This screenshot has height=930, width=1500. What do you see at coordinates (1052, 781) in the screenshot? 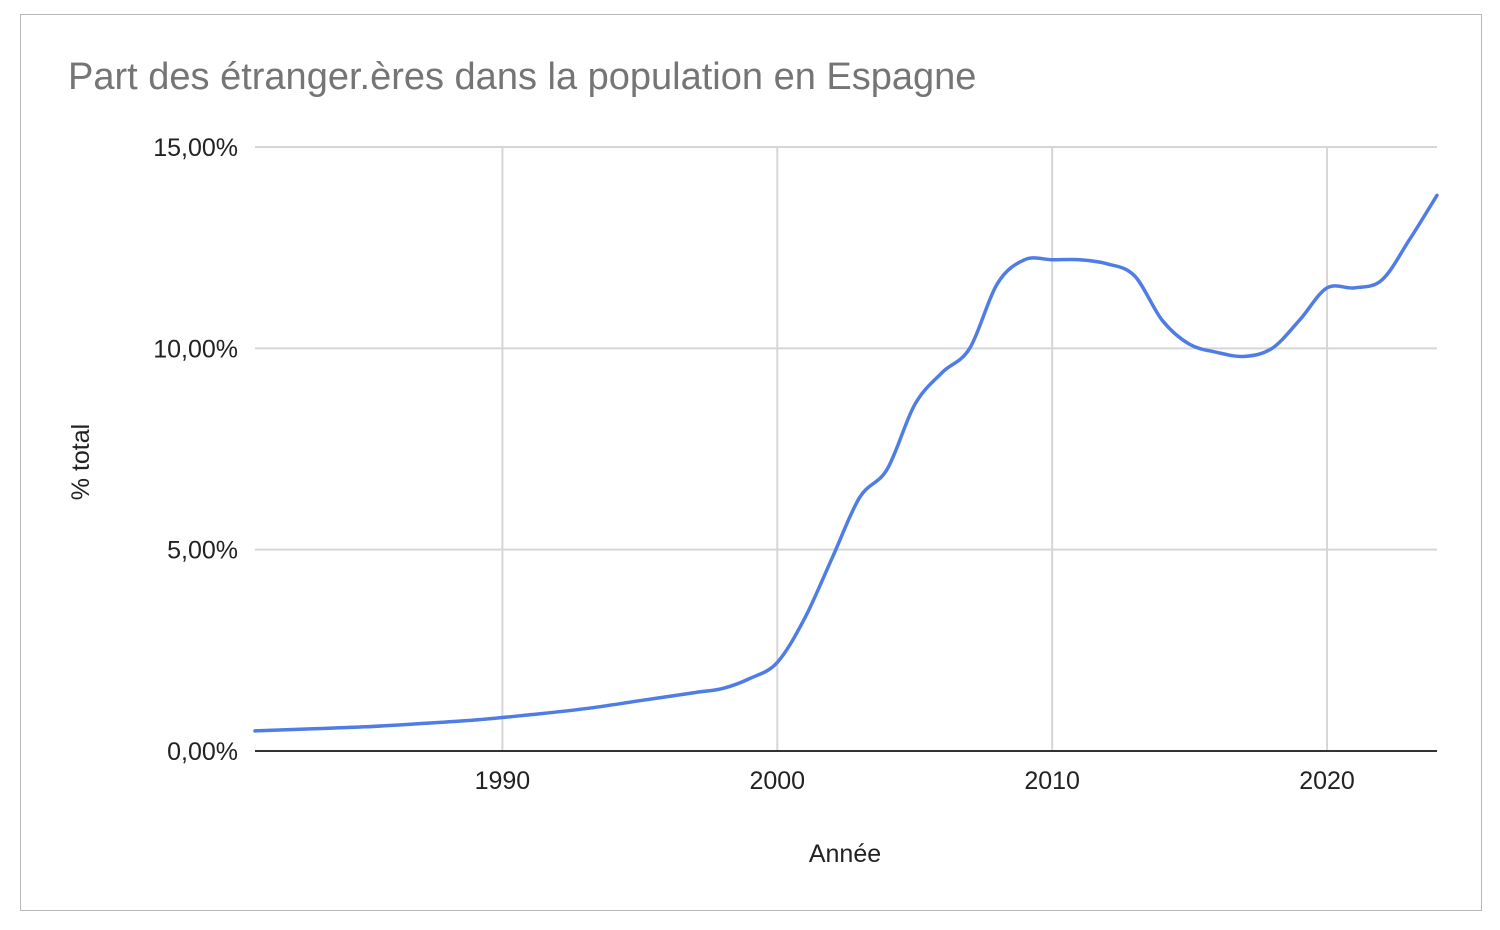
I see `x-tick-label: 2010` at bounding box center [1052, 781].